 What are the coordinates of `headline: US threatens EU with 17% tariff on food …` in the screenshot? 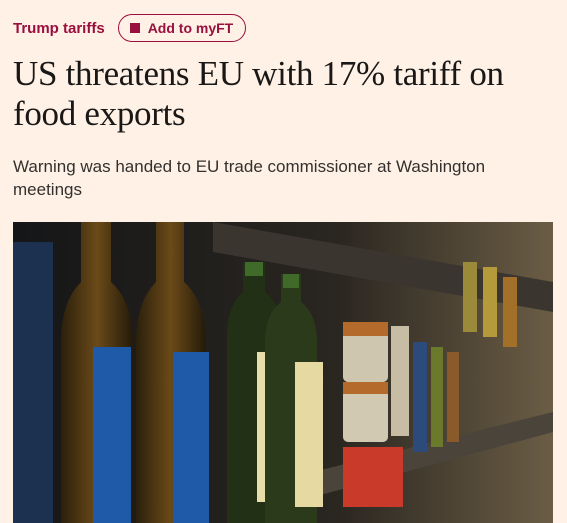 It's located at (258, 93).